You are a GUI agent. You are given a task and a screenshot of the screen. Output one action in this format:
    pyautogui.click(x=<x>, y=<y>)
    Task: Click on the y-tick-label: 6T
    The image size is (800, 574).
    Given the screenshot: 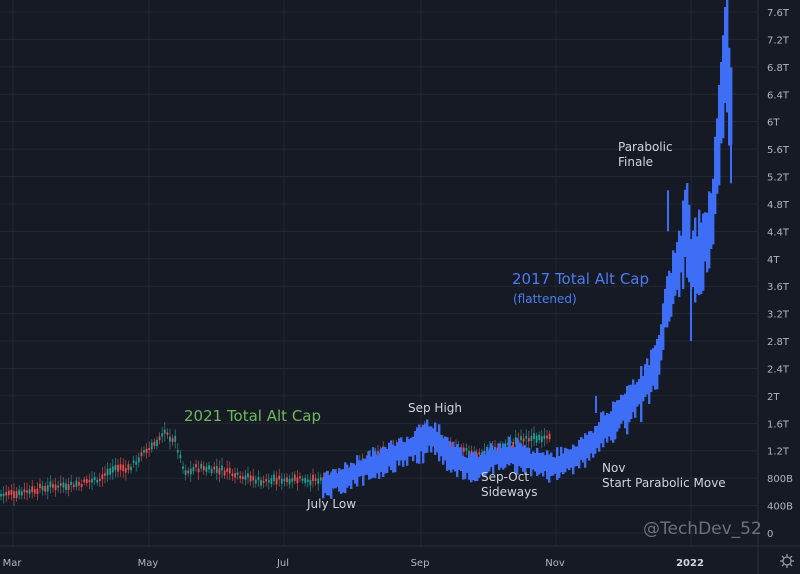 What is the action you would take?
    pyautogui.click(x=773, y=123)
    